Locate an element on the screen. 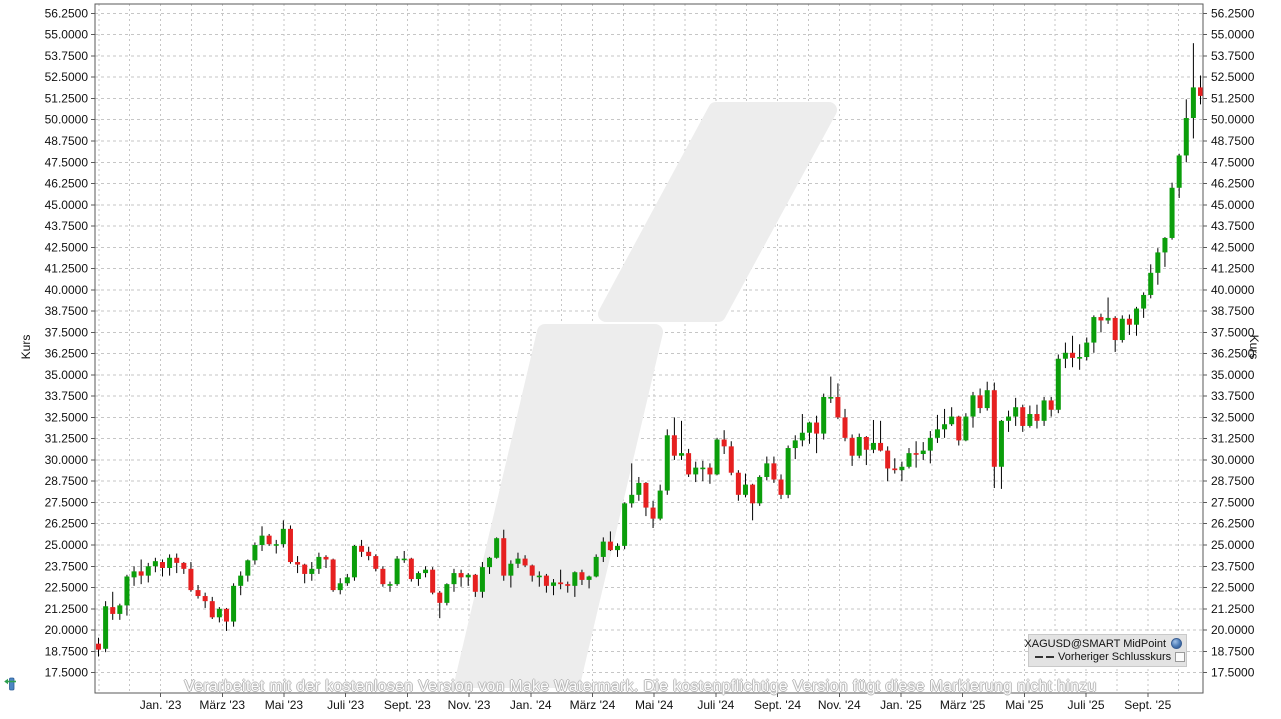  svg-text: 25.0000 is located at coordinates (67, 545).